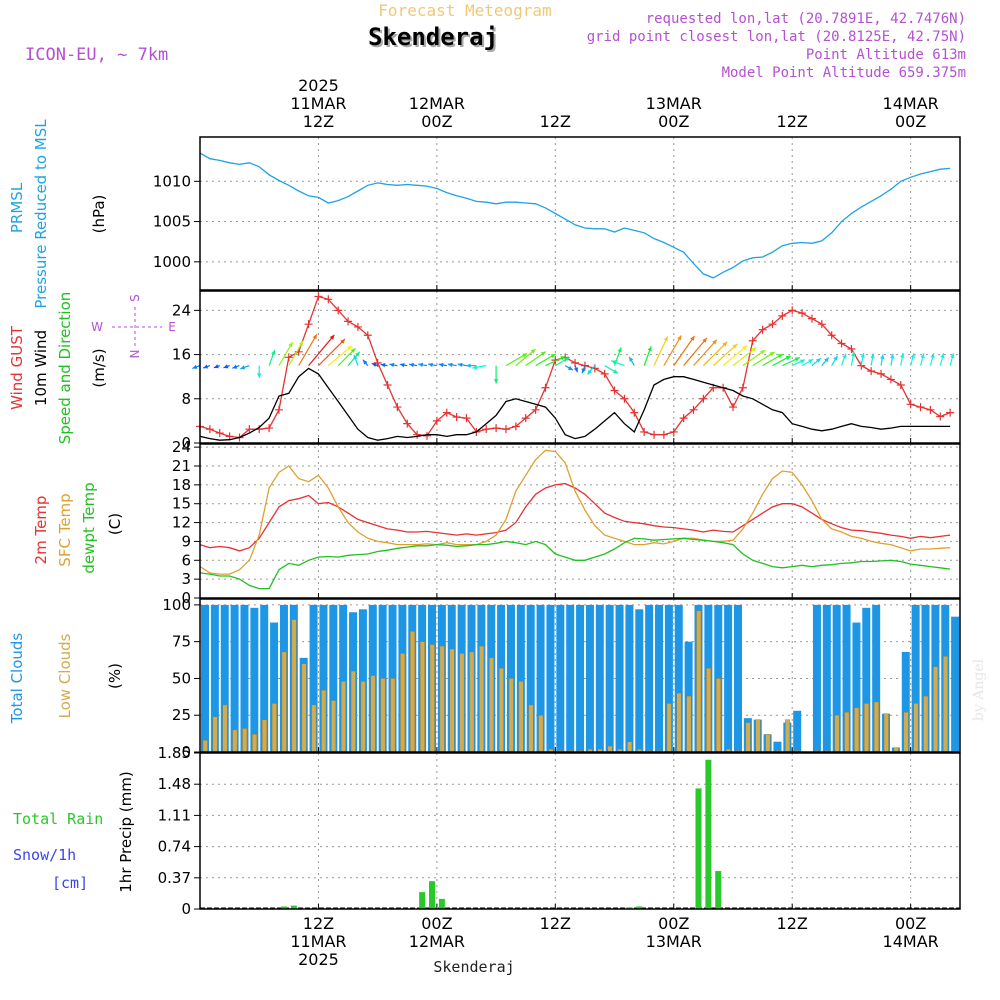  I want to click on wind-dir-label: Speed and Direction, so click(65, 368).